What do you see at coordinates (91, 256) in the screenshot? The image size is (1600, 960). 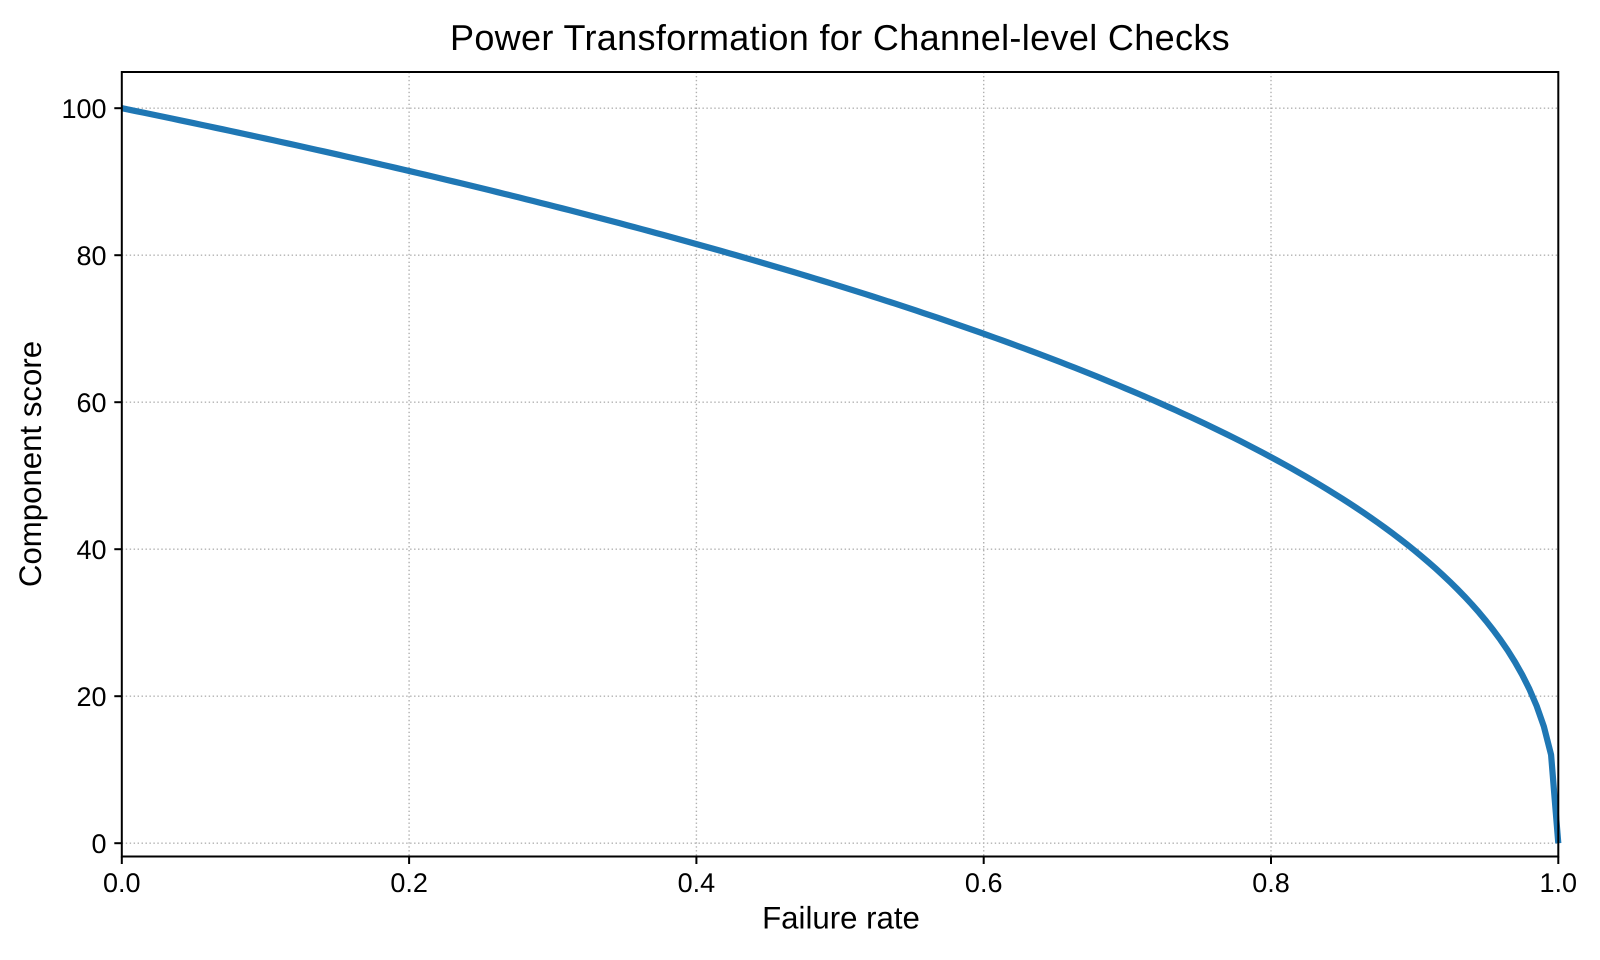 I see `svg-text: 80` at bounding box center [91, 256].